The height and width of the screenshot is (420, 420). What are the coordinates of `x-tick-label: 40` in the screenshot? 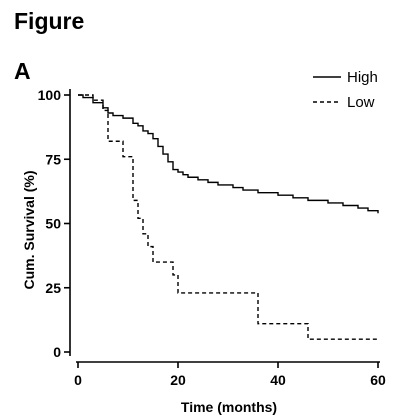 It's located at (278, 380).